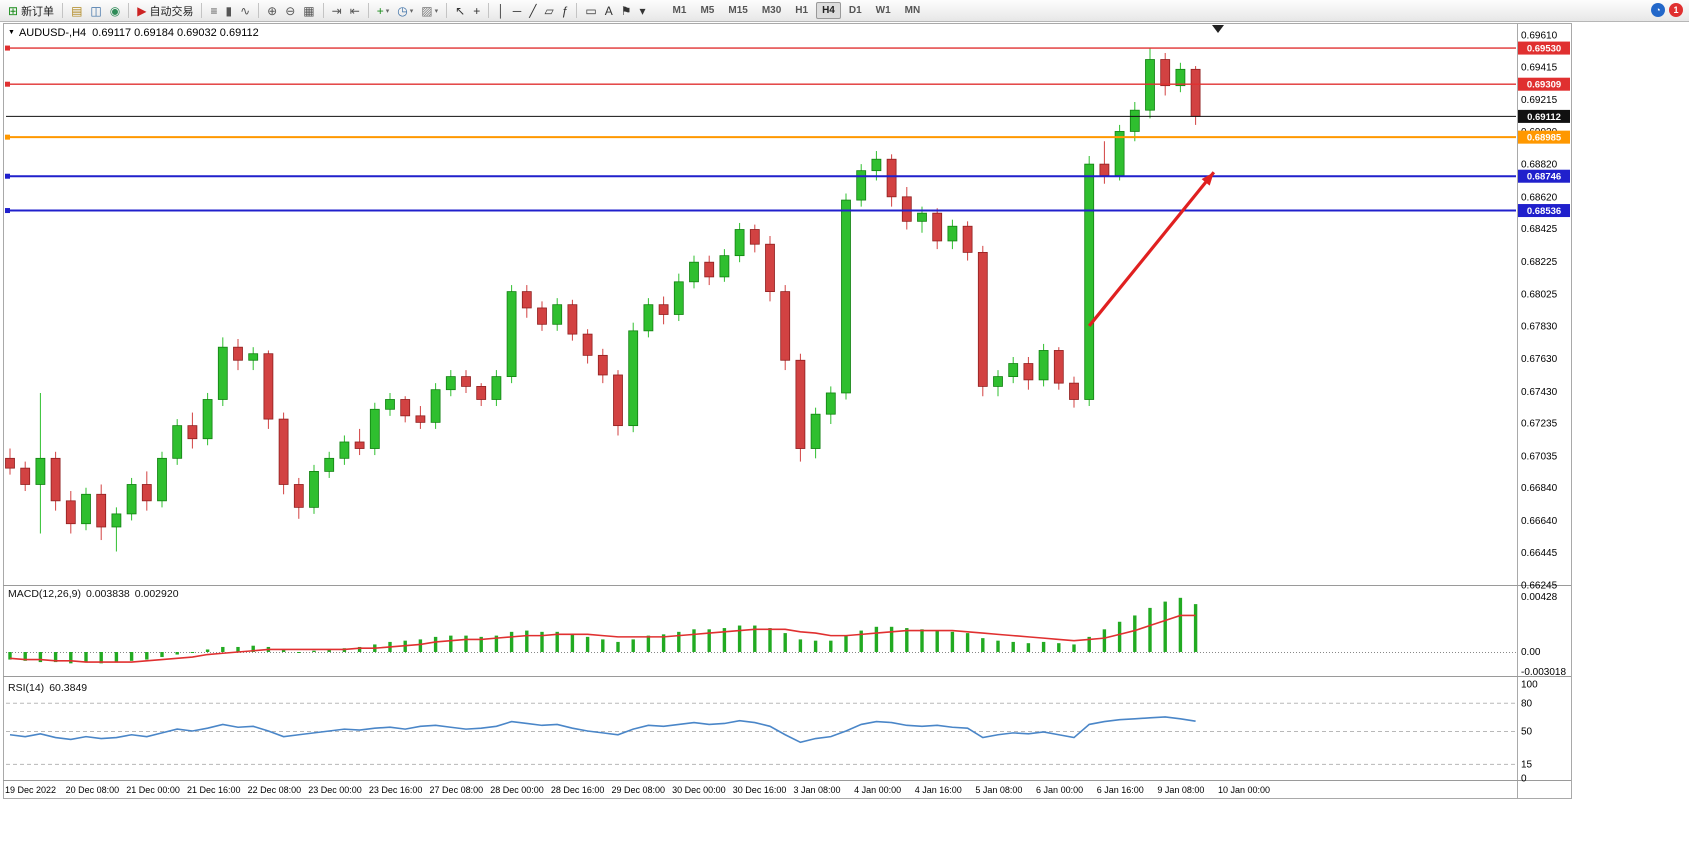  What do you see at coordinates (1218, 29) in the screenshot?
I see `chart-shift-marker` at bounding box center [1218, 29].